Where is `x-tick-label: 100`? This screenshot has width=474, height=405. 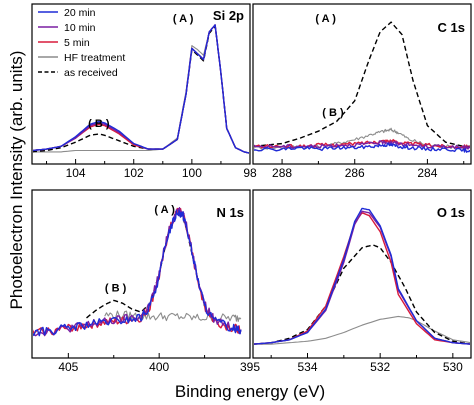
x-tick-label: 100 is located at coordinates (192, 173).